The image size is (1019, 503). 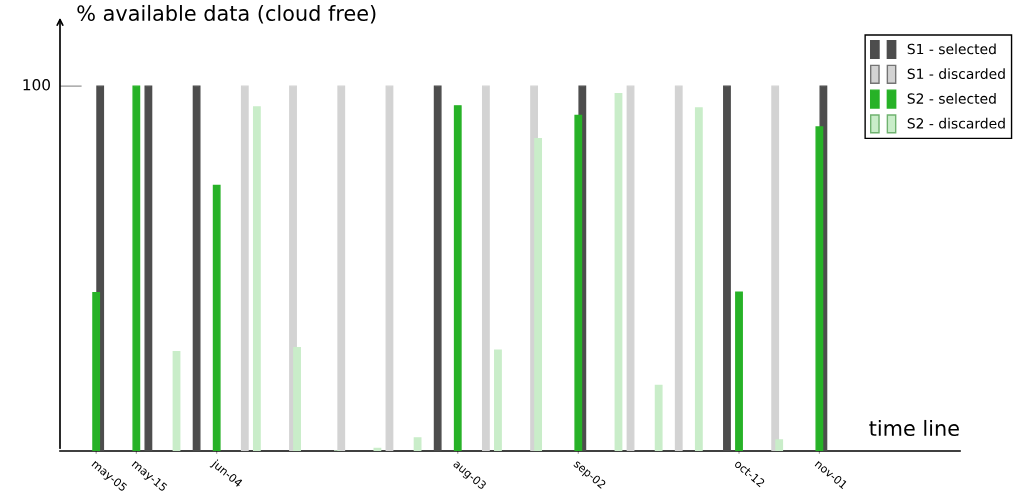 What do you see at coordinates (956, 123) in the screenshot?
I see `legend-label: S2 - discarded` at bounding box center [956, 123].